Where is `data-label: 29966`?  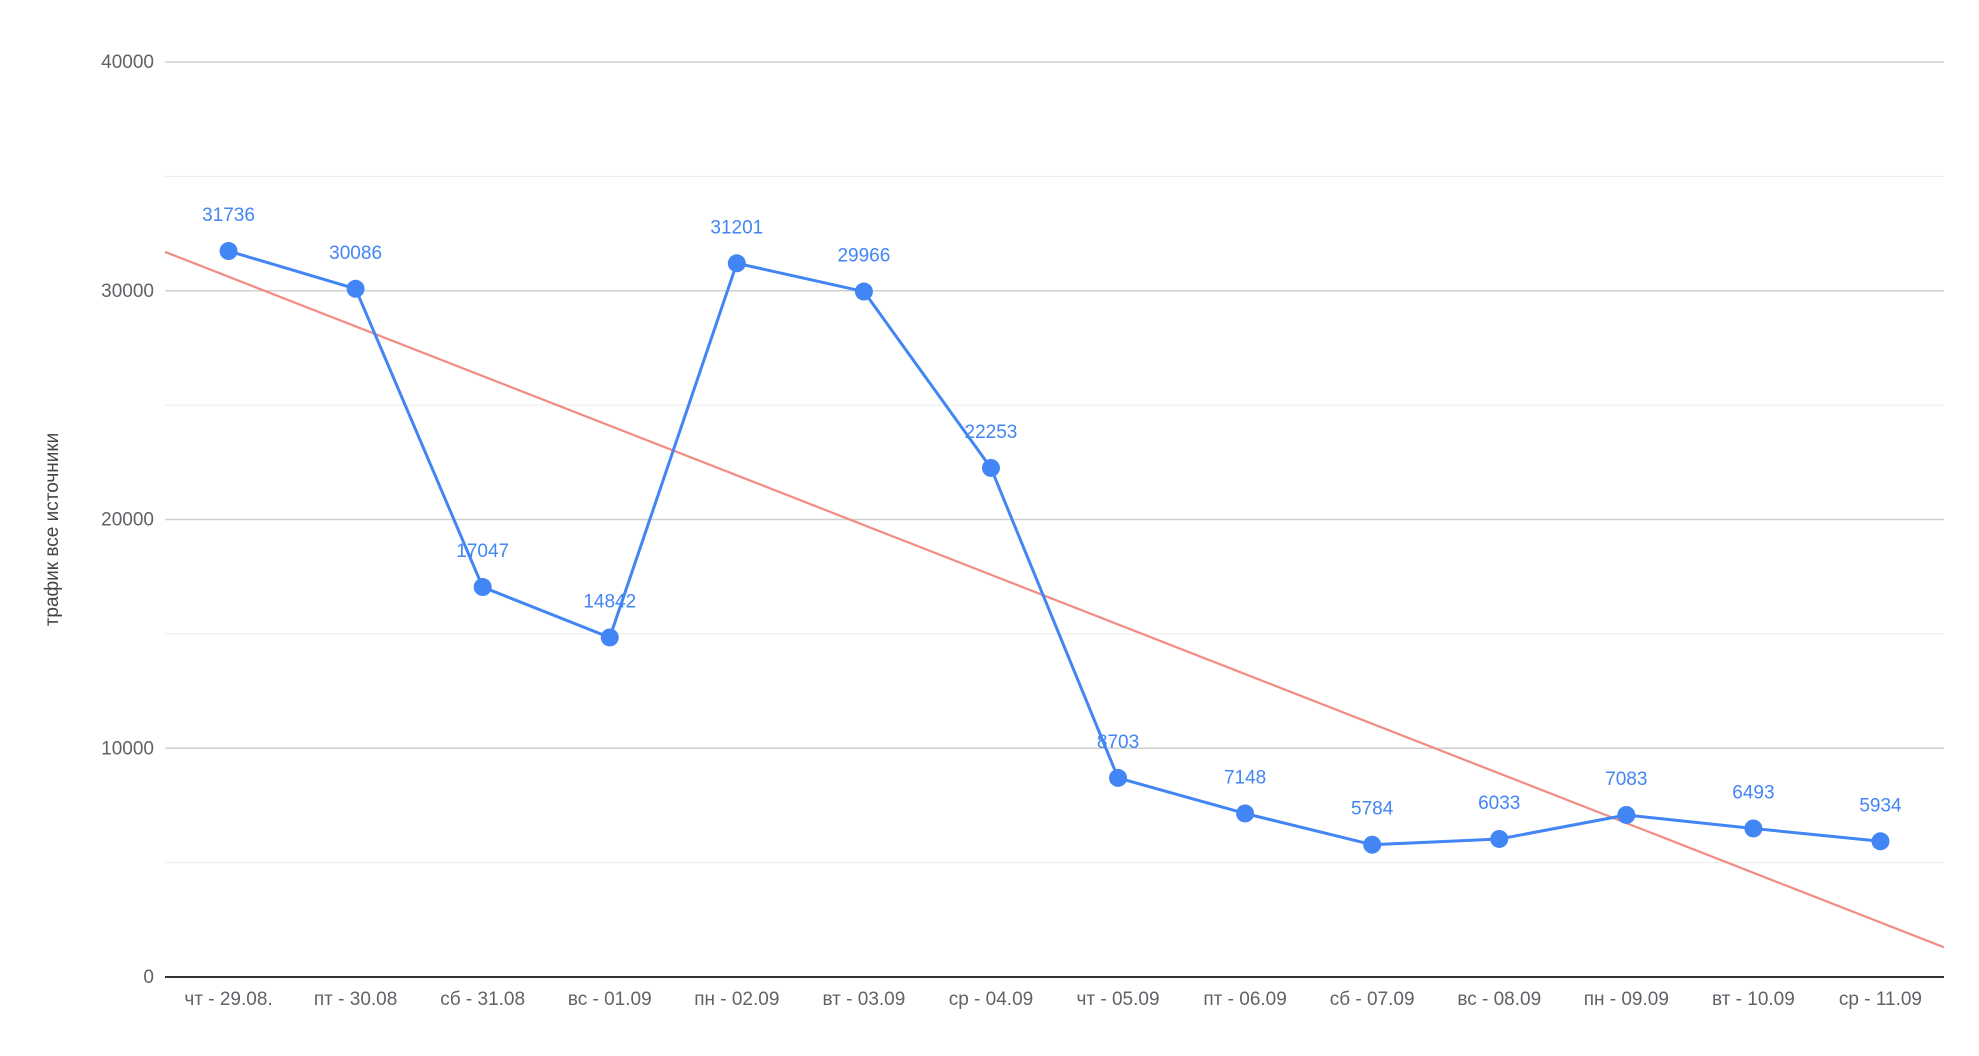
data-label: 29966 is located at coordinates (863, 256).